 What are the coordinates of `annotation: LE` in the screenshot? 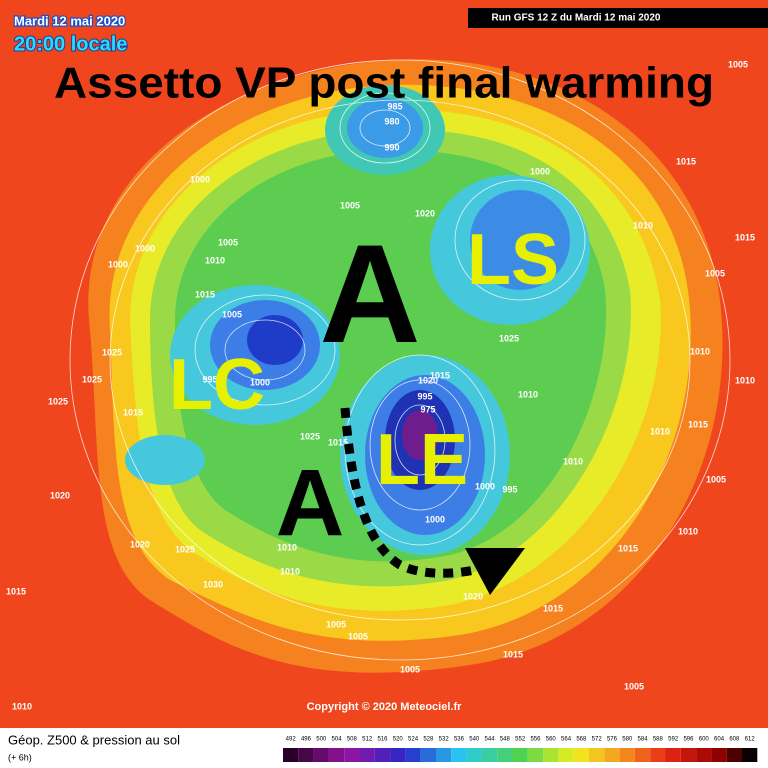 It's located at (422, 460).